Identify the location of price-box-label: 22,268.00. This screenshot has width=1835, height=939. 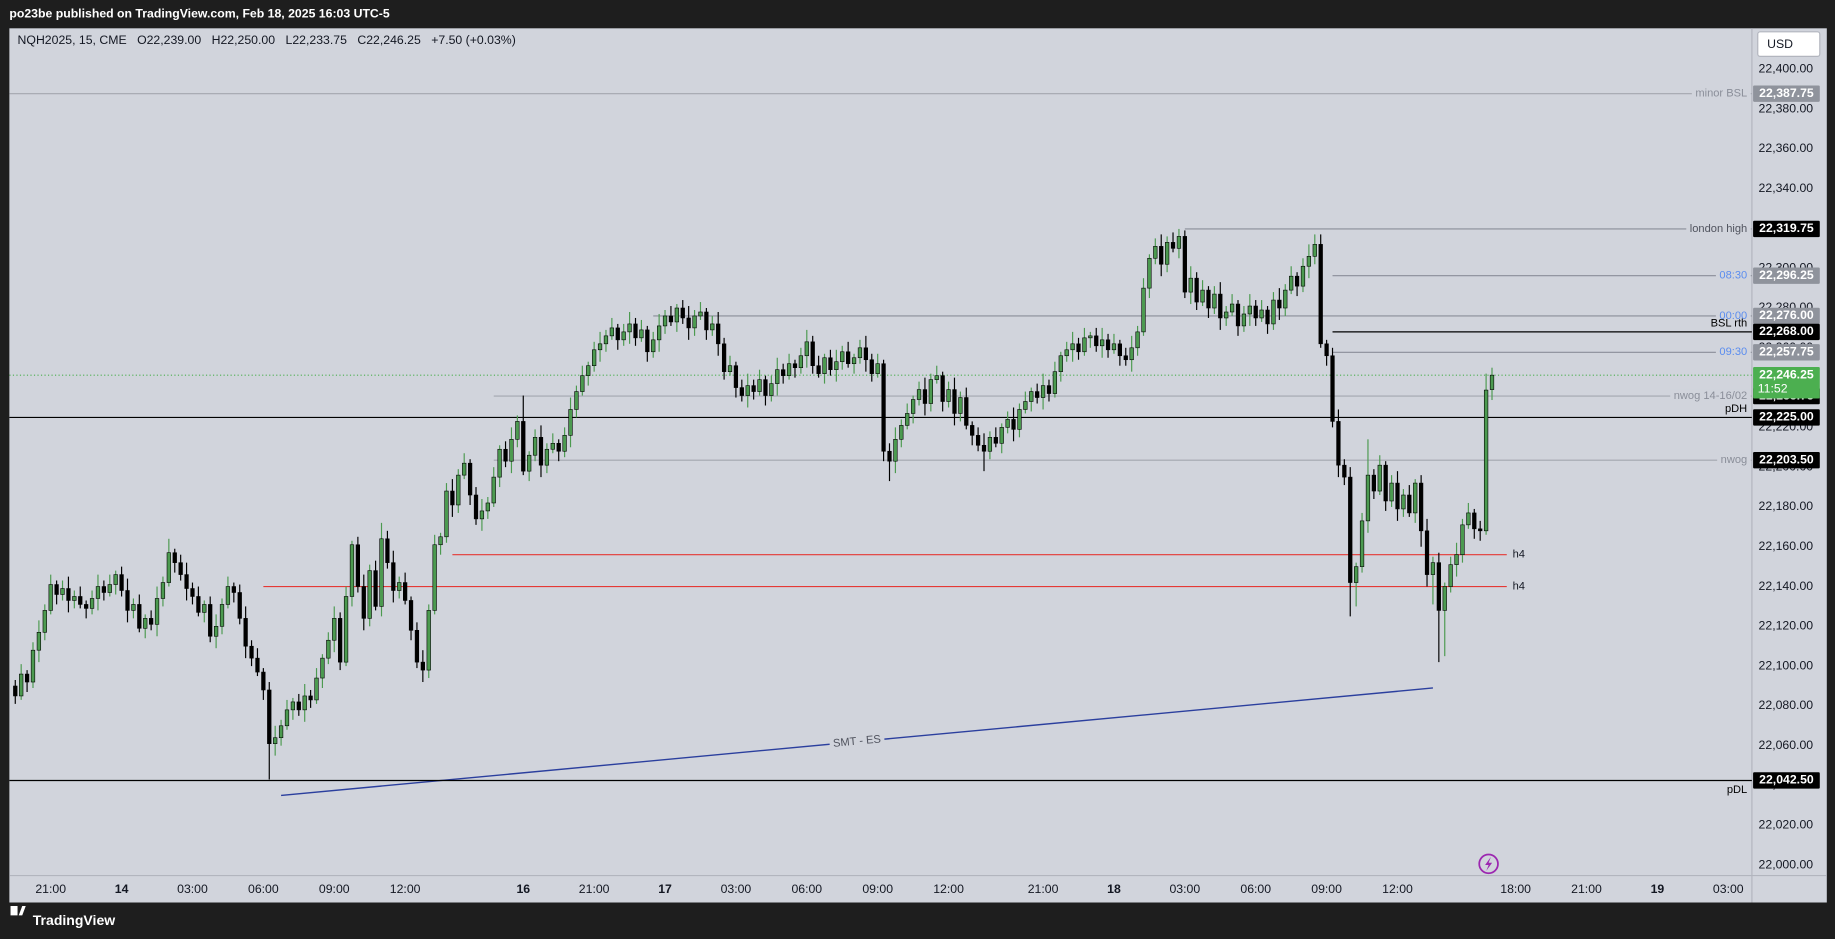
(1786, 331).